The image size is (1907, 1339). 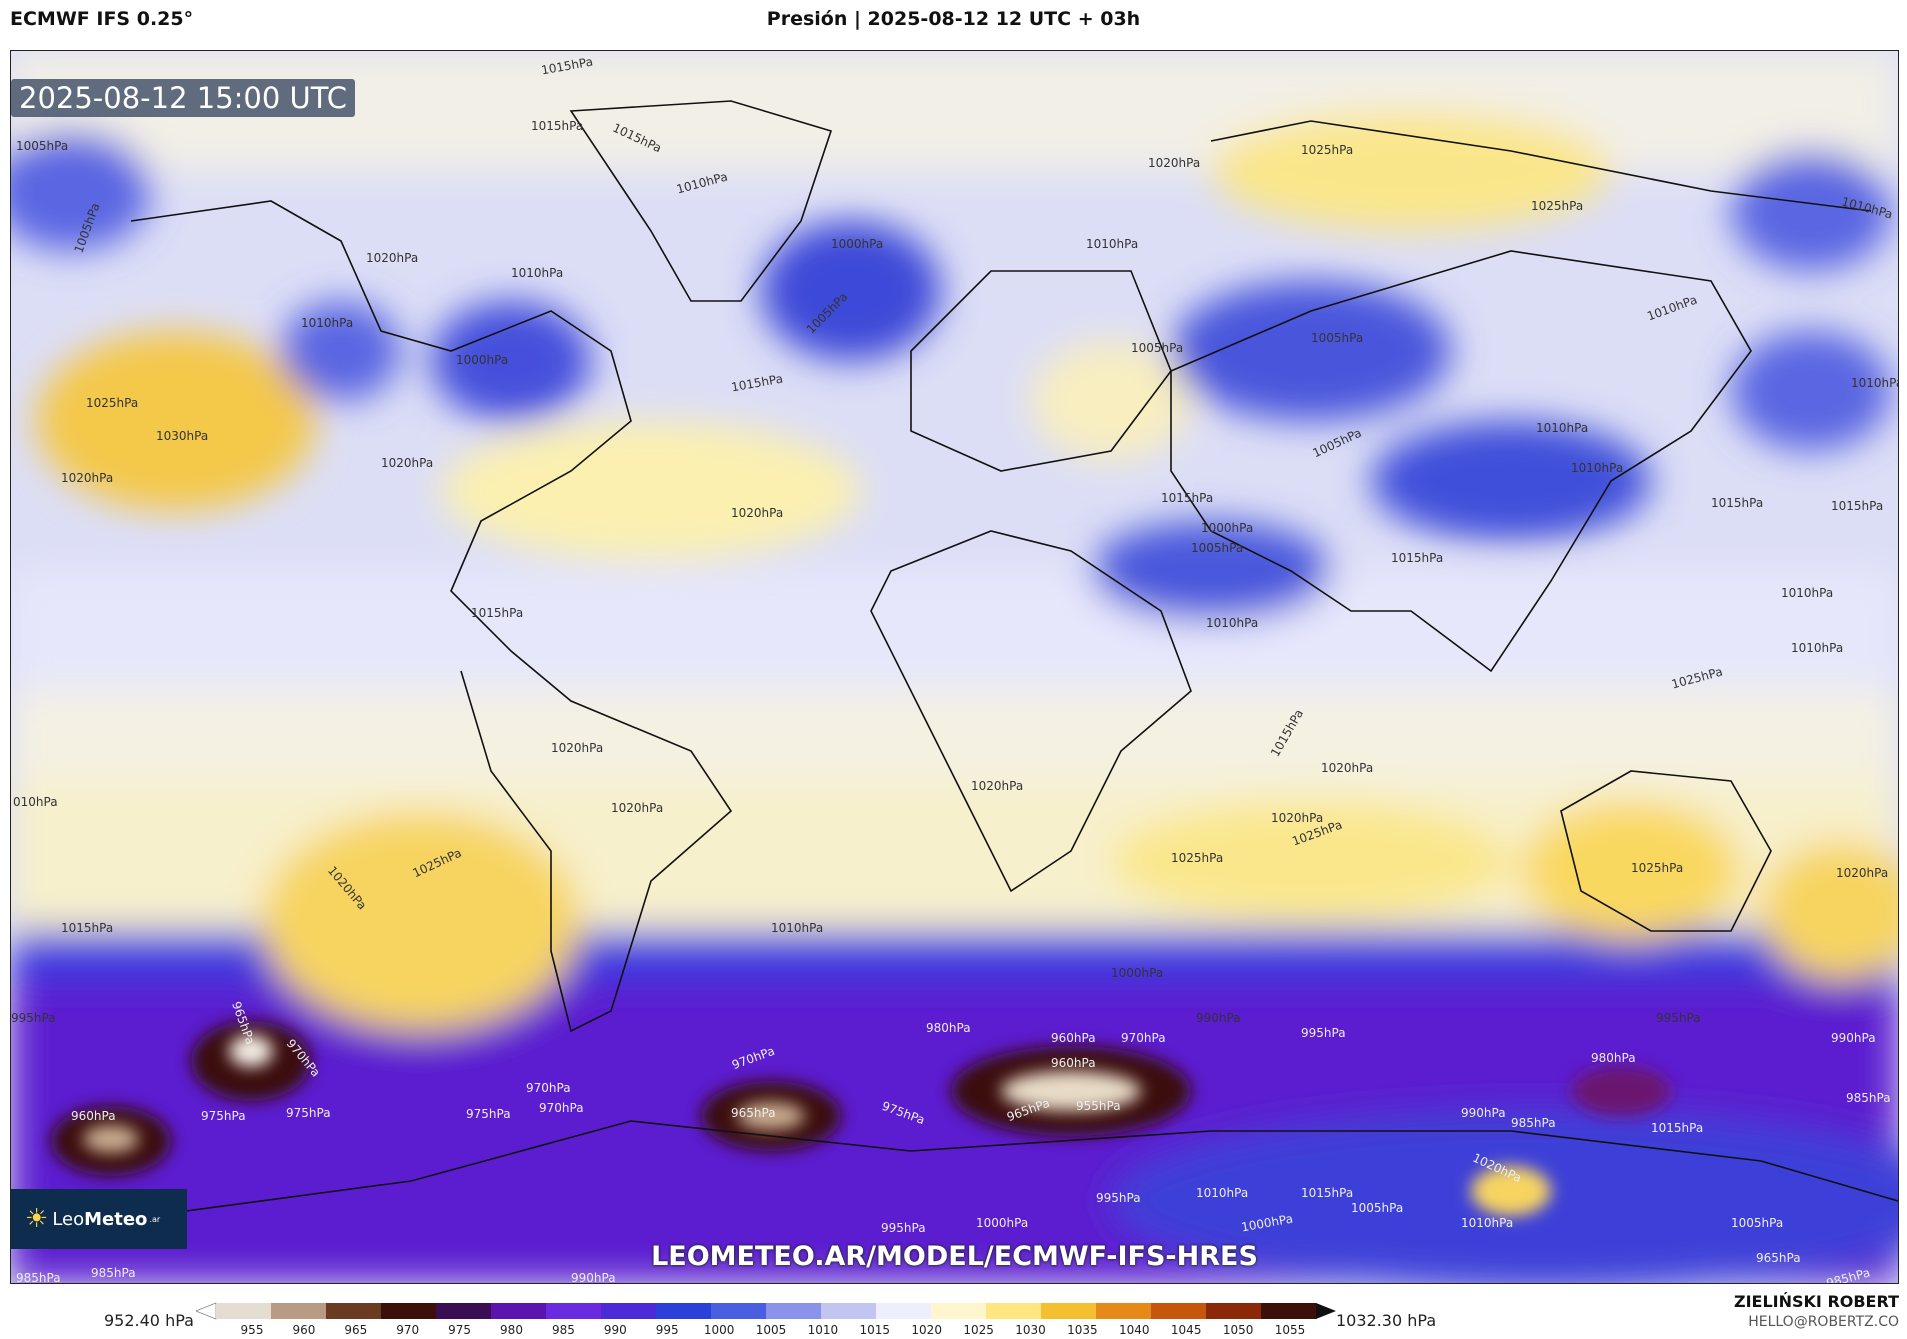 I want to click on isobar-label: 1030hPa, so click(x=182, y=436).